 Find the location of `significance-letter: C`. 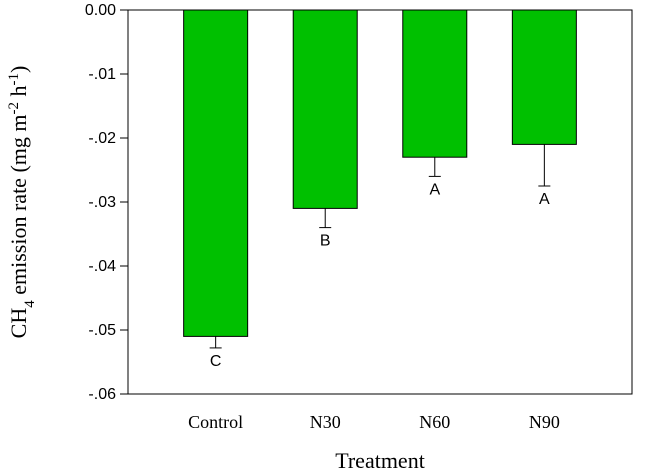

significance-letter: C is located at coordinates (216, 361).